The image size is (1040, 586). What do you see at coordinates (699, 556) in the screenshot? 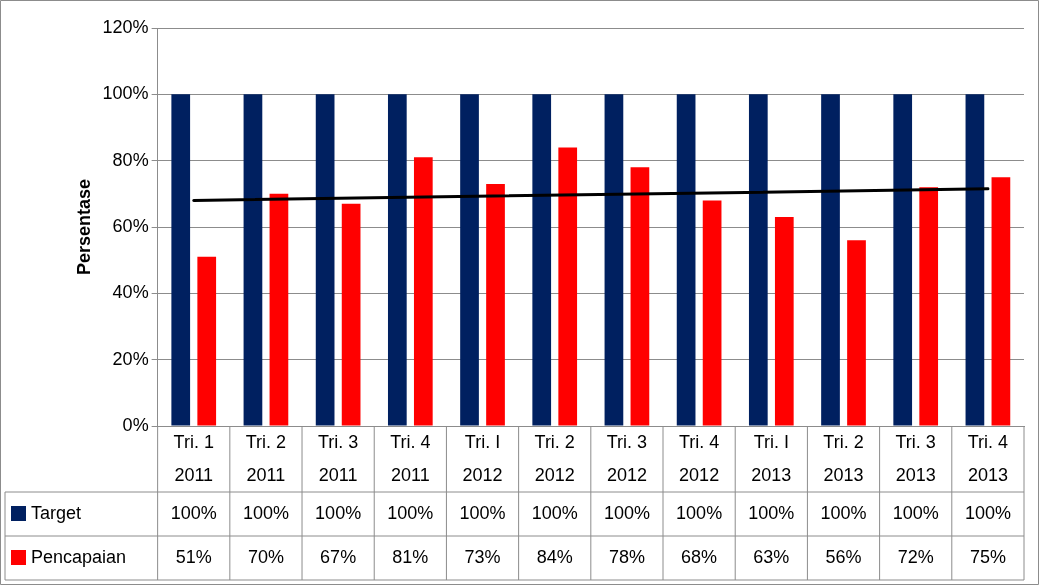
I see `data-label: 68%` at bounding box center [699, 556].